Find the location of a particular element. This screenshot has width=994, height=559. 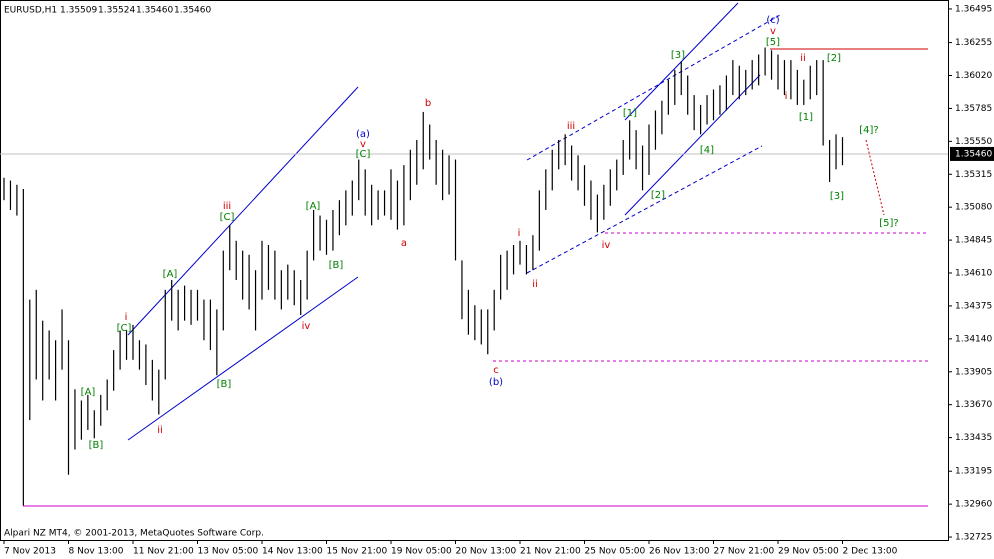

x-tick-label: 15 Nov 21:00 is located at coordinates (357, 552).